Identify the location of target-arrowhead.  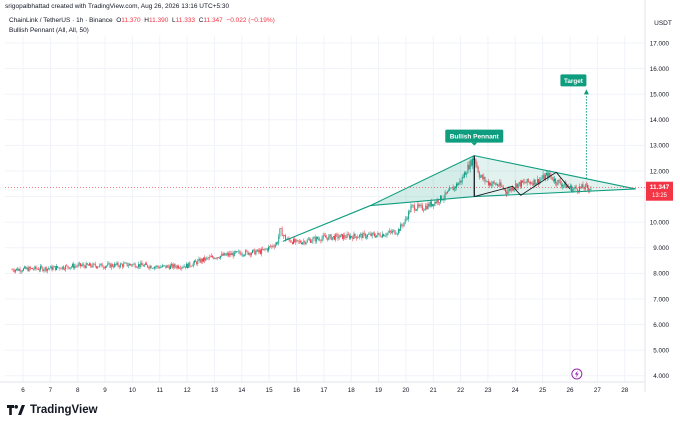
(586, 92).